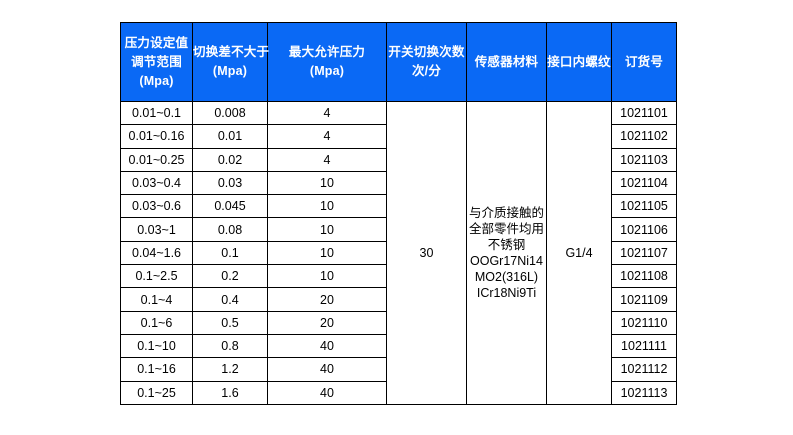 This screenshot has width=793, height=435. Describe the element at coordinates (644, 113) in the screenshot. I see `cell-order-number: 1021101` at that location.